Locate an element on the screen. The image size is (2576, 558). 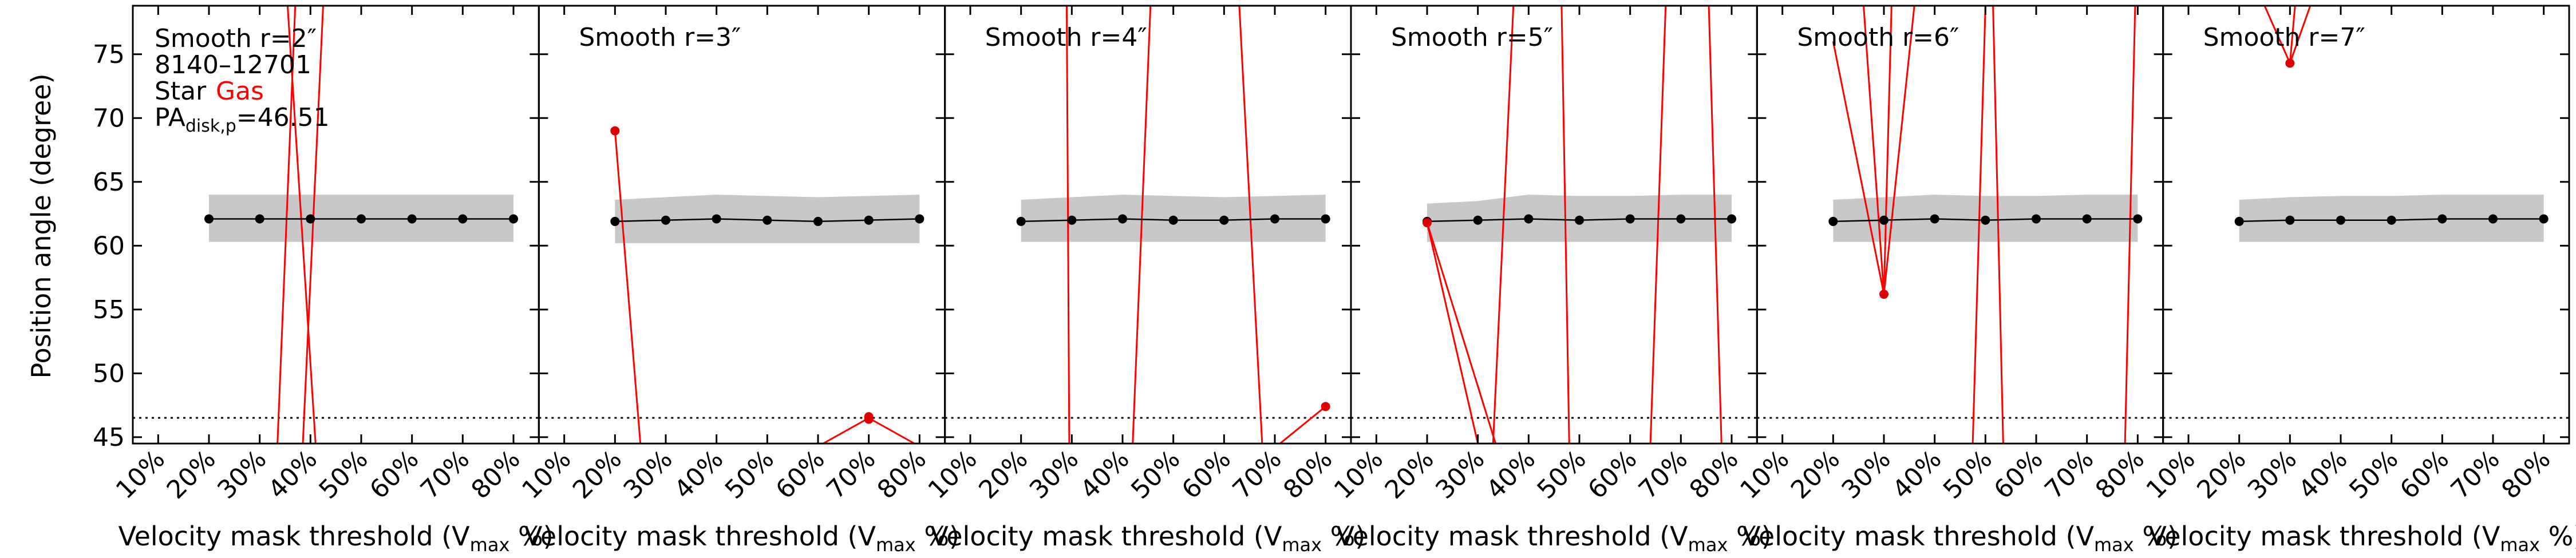
legend-star-label: Star is located at coordinates (181, 91).